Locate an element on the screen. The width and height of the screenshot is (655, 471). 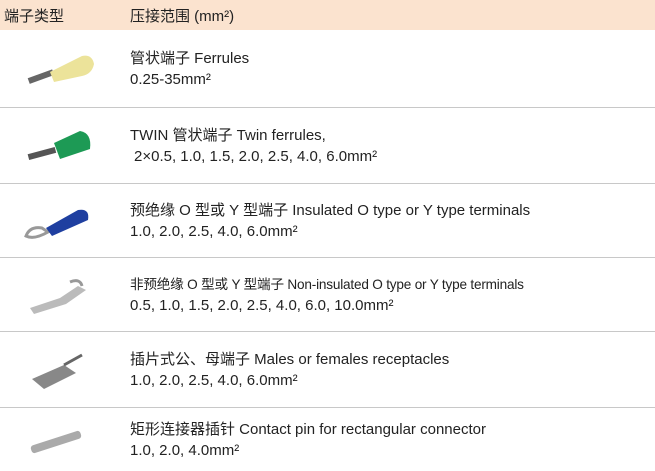
header-cell: 端子类型 is located at coordinates (34, 16).